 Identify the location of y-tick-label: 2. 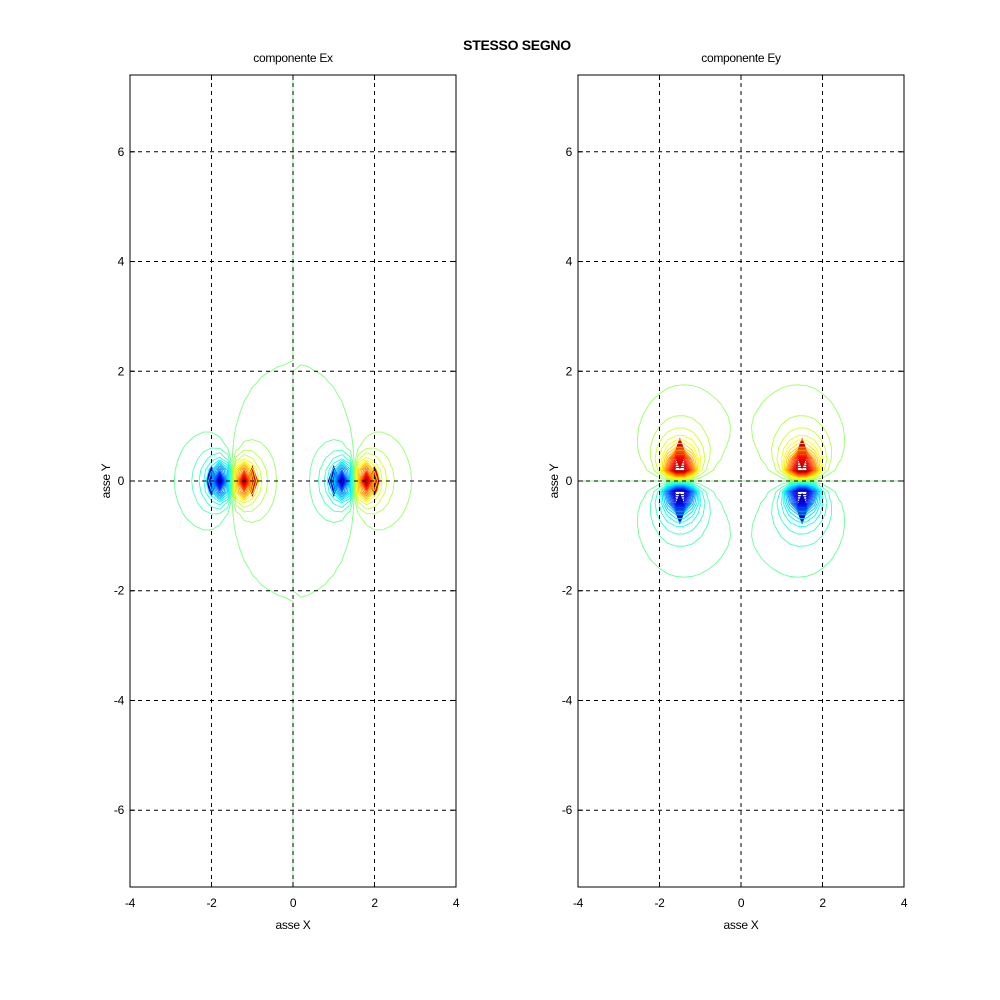
(569, 371).